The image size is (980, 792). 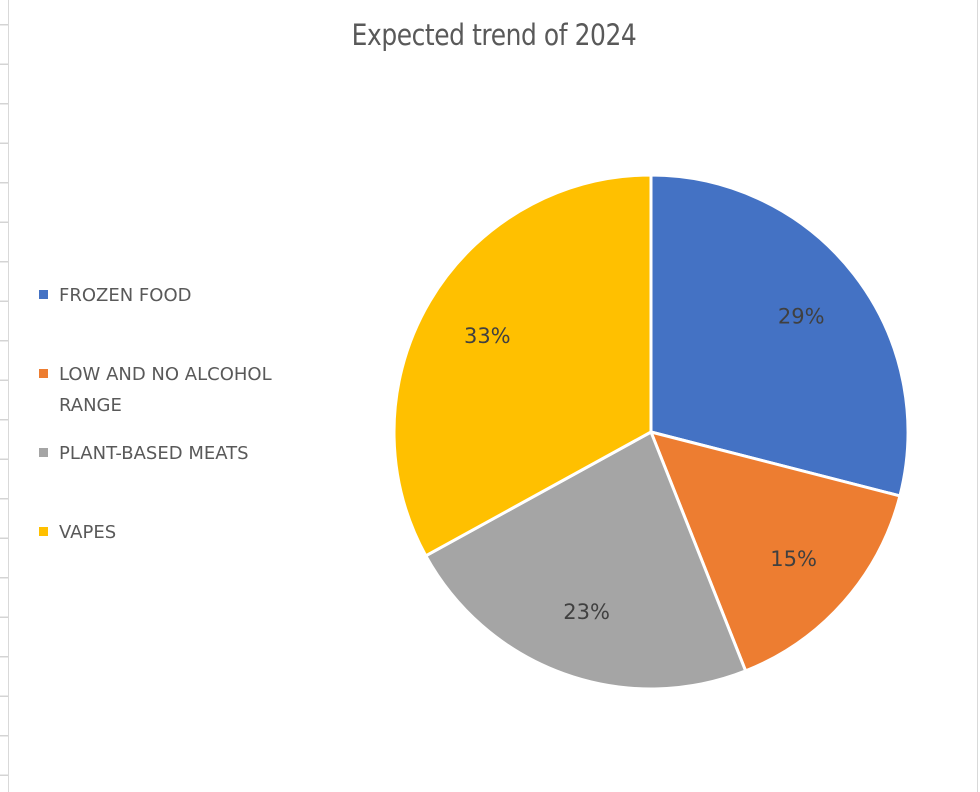 I want to click on legend-item-plant-based-meats: PLANT-BASED MEATS, so click(x=179, y=453).